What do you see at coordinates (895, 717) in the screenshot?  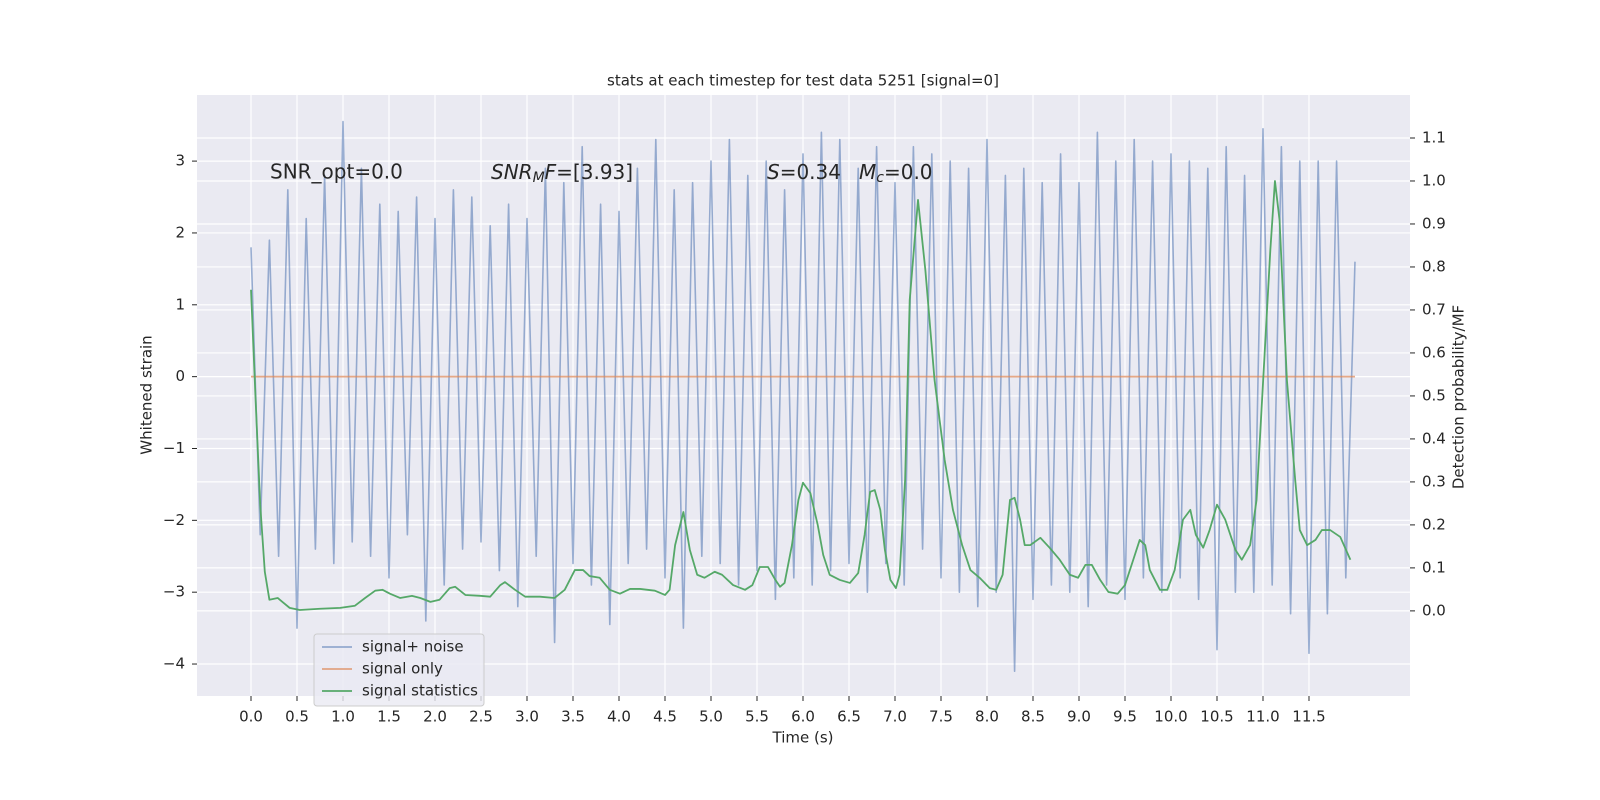 I see `x-tick-label: 7.0` at bounding box center [895, 717].